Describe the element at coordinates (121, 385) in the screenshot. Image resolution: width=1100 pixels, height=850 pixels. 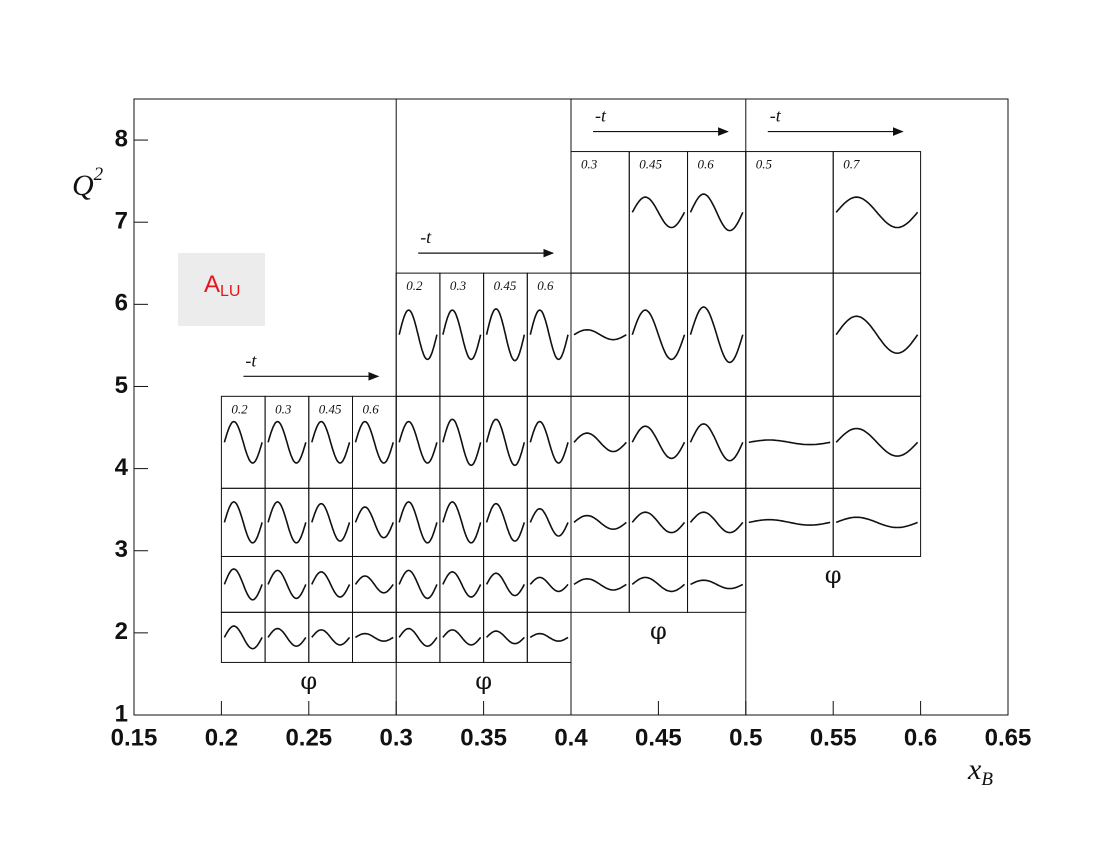
I see `y-tick-label: 5` at that location.